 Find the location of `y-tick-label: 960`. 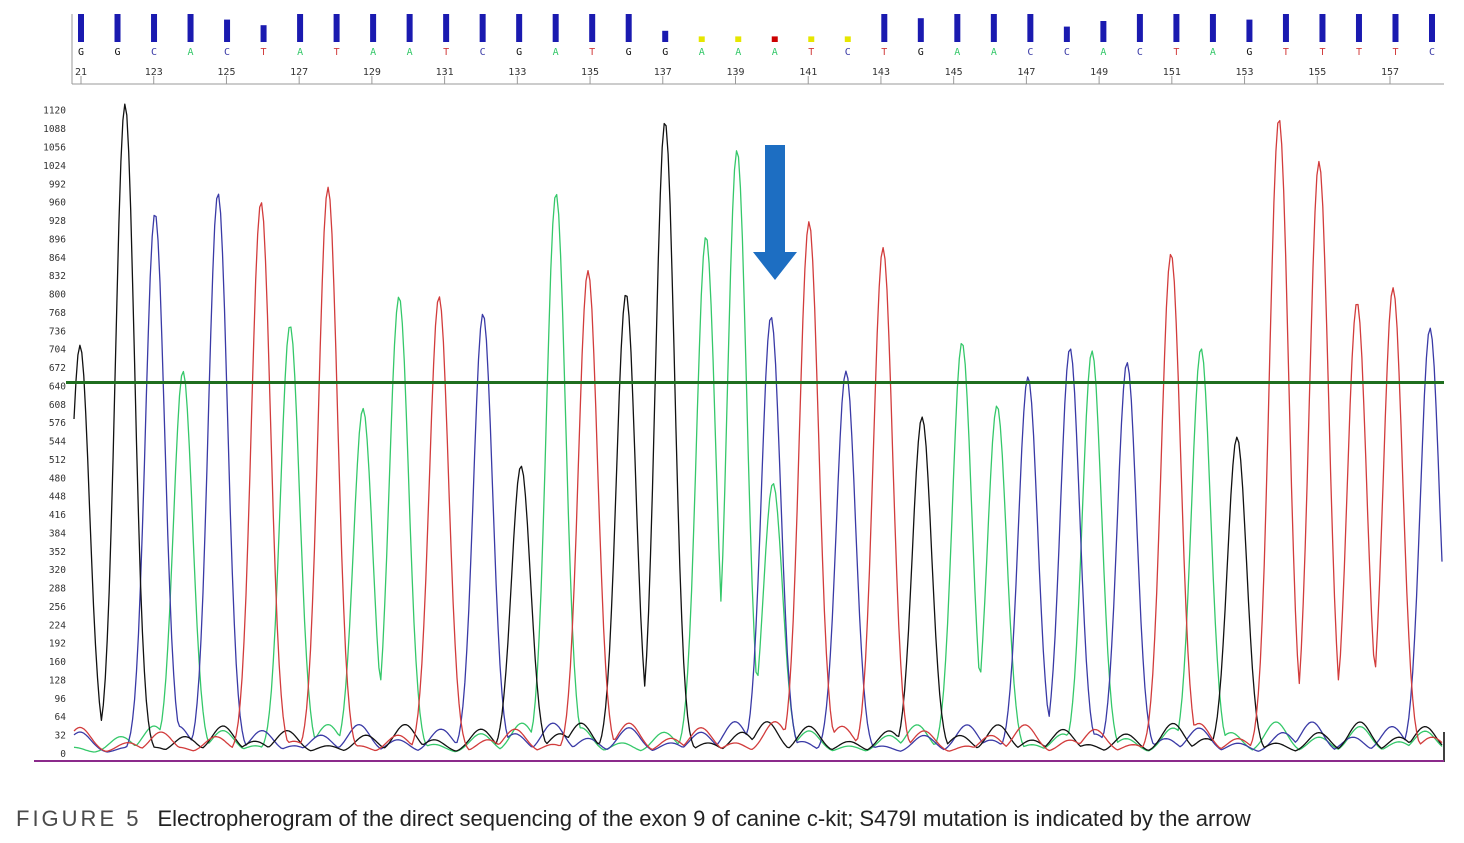

y-tick-label: 960 is located at coordinates (57, 203).